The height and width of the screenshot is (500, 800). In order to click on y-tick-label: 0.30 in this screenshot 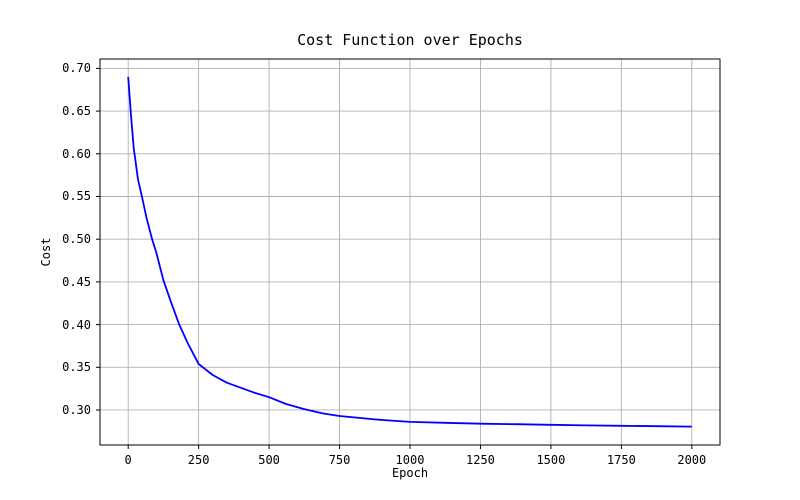, I will do `click(76, 409)`.